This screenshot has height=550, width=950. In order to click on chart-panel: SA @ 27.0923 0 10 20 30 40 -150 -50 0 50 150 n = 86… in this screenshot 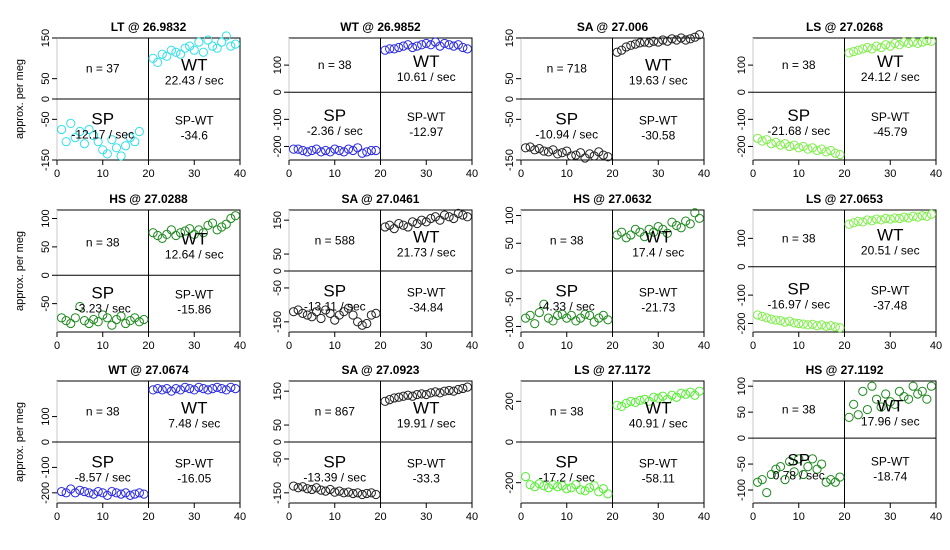, I will do `click(375, 443)`.